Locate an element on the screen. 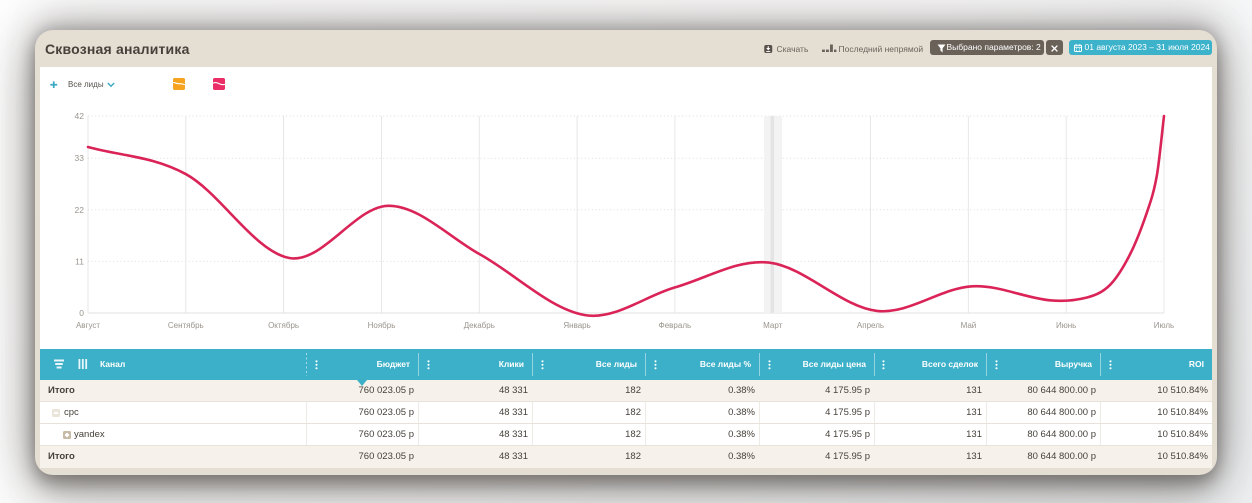  svg-text: 22 is located at coordinates (80, 210).